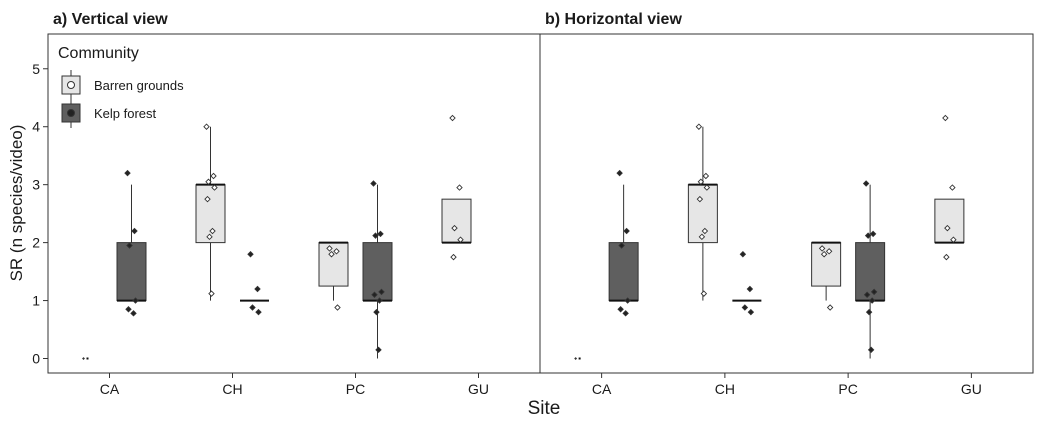  Describe the element at coordinates (110, 19) in the screenshot. I see `panel-title: a) Vertical view` at that location.